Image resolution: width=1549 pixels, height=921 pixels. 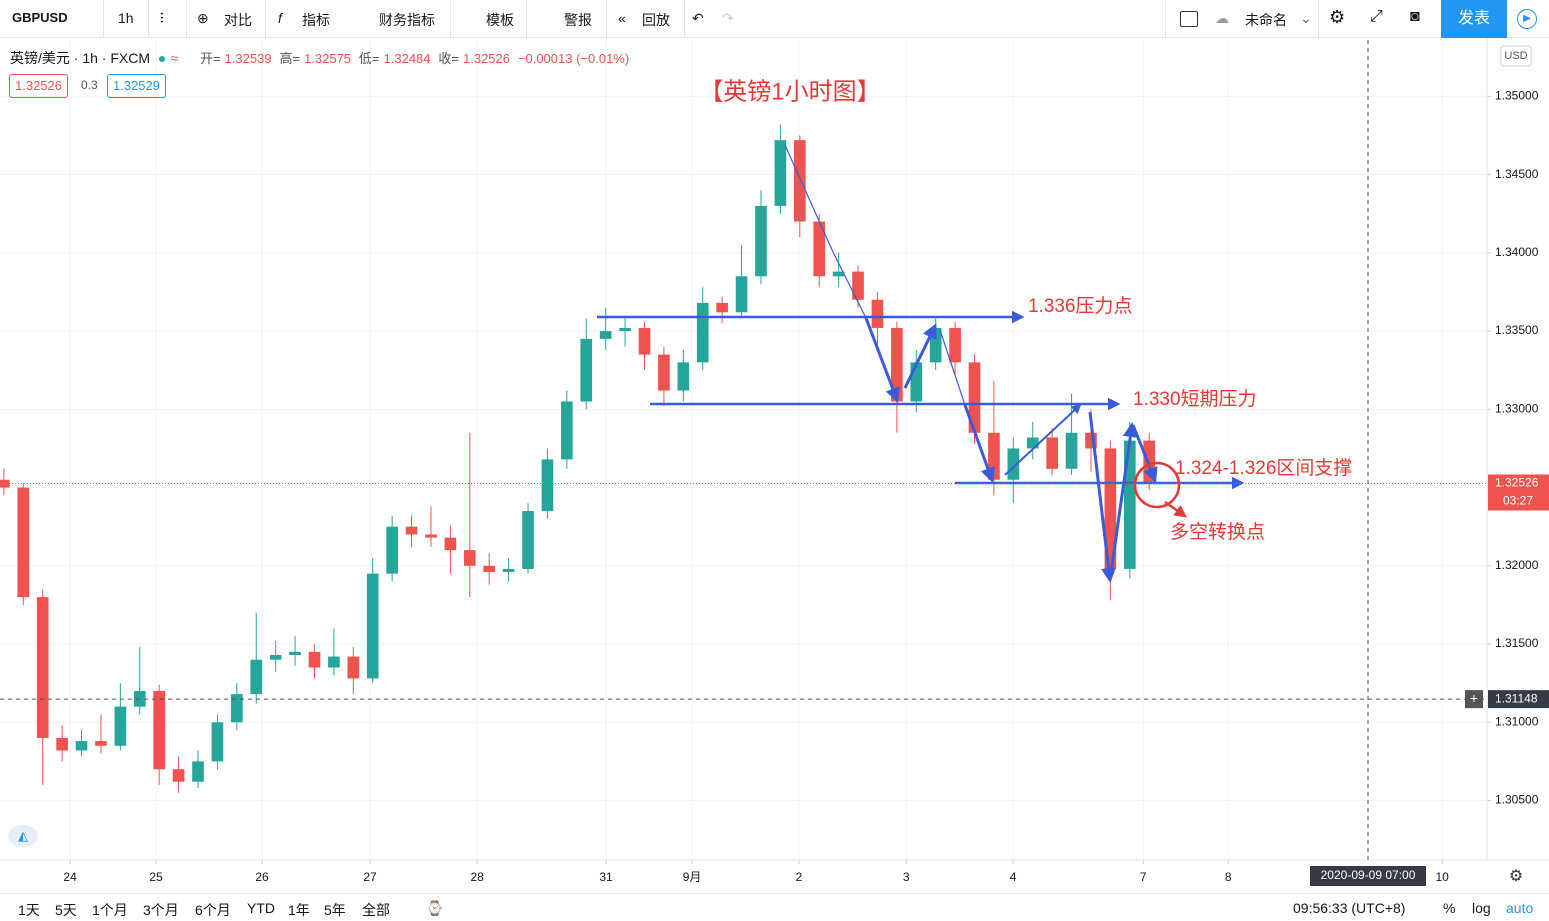 What do you see at coordinates (80, 58) in the screenshot?
I see `legend-name: 英镑/美元 · 1h · FXCM` at bounding box center [80, 58].